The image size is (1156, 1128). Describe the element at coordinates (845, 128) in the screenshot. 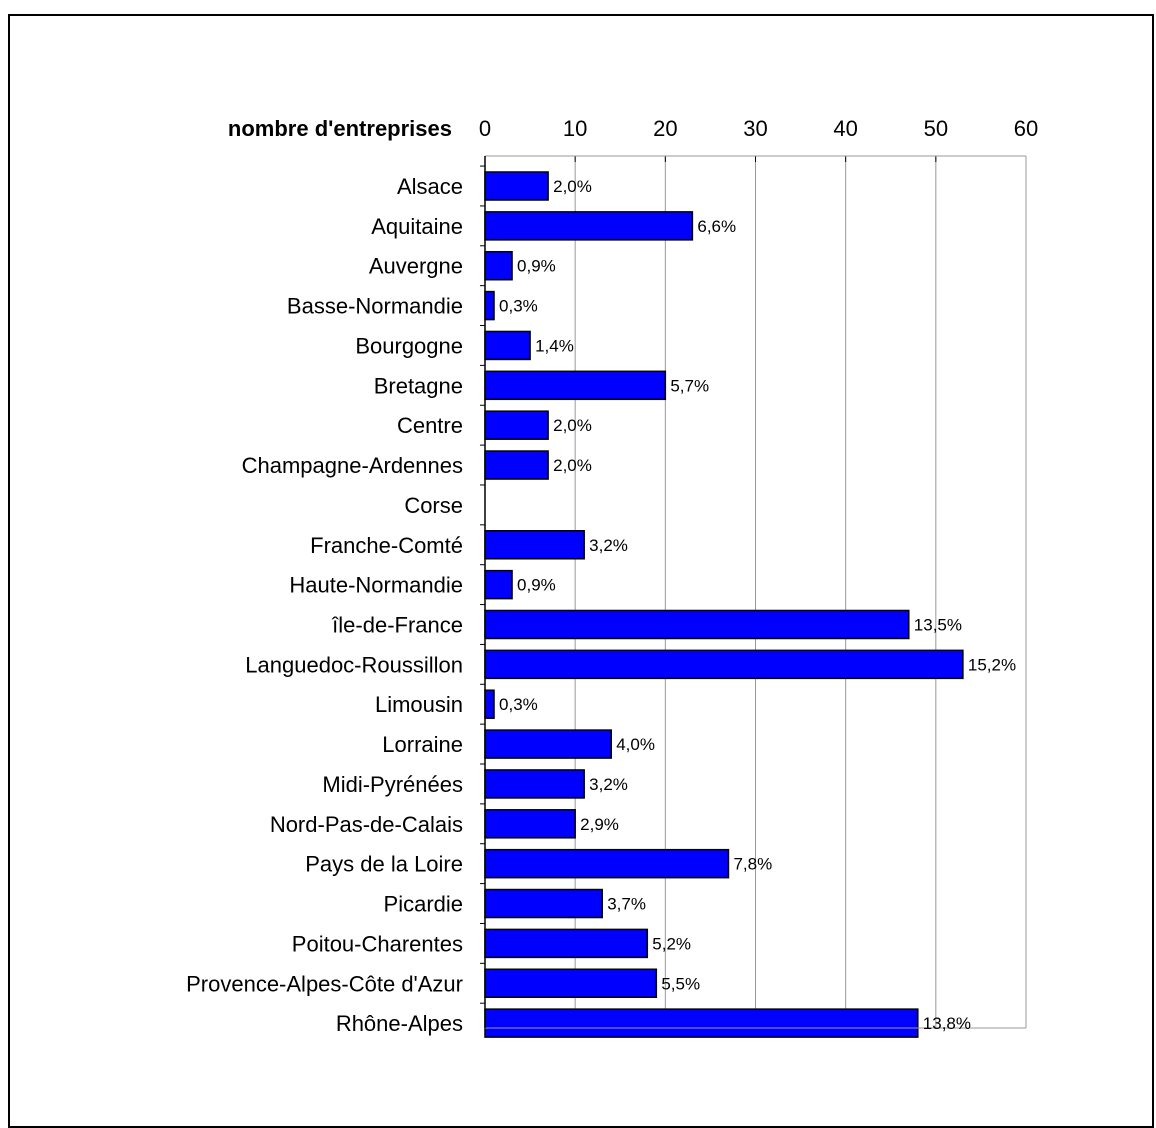

I see `x-tick-label: 40` at that location.